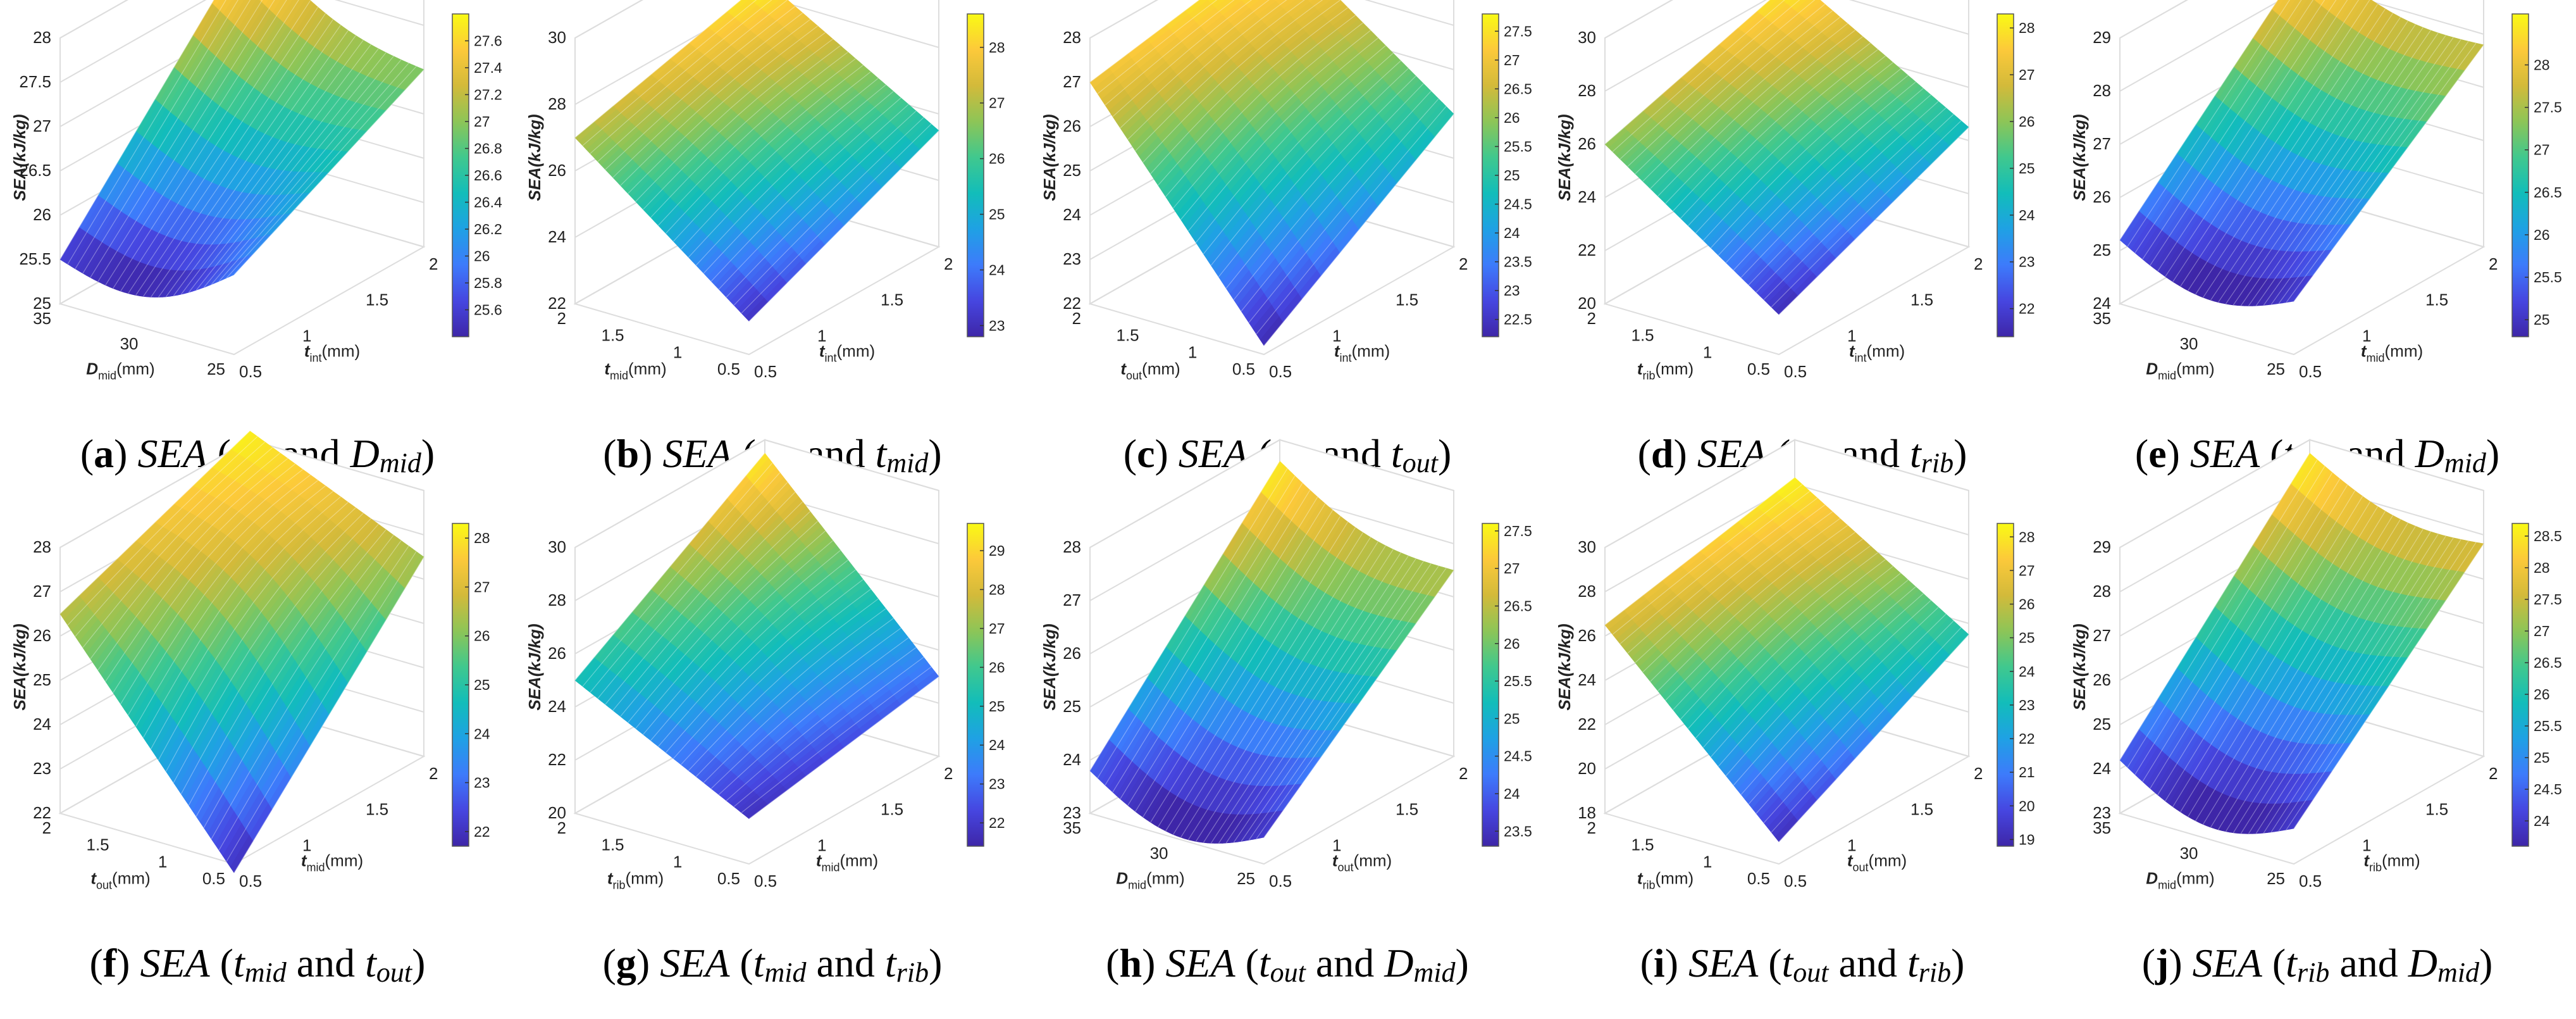 This screenshot has width=2576, height=1019. What do you see at coordinates (1072, 600) in the screenshot?
I see `z-tick-label: 27` at bounding box center [1072, 600].